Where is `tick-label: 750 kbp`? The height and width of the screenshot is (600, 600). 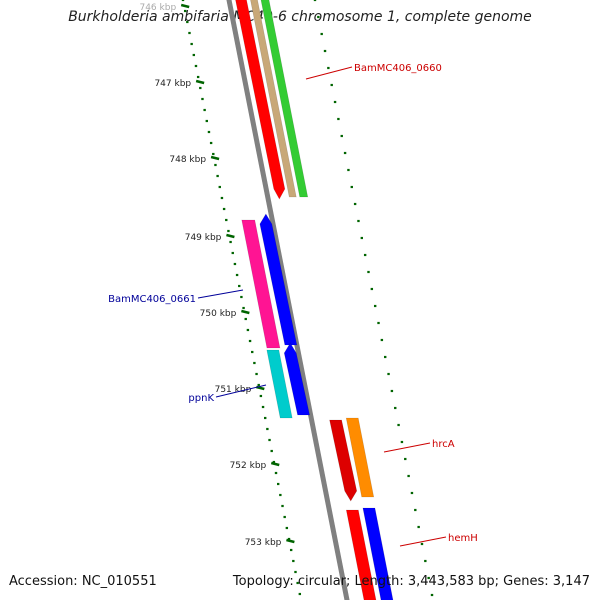 tick-label: 750 kbp is located at coordinates (218, 314).